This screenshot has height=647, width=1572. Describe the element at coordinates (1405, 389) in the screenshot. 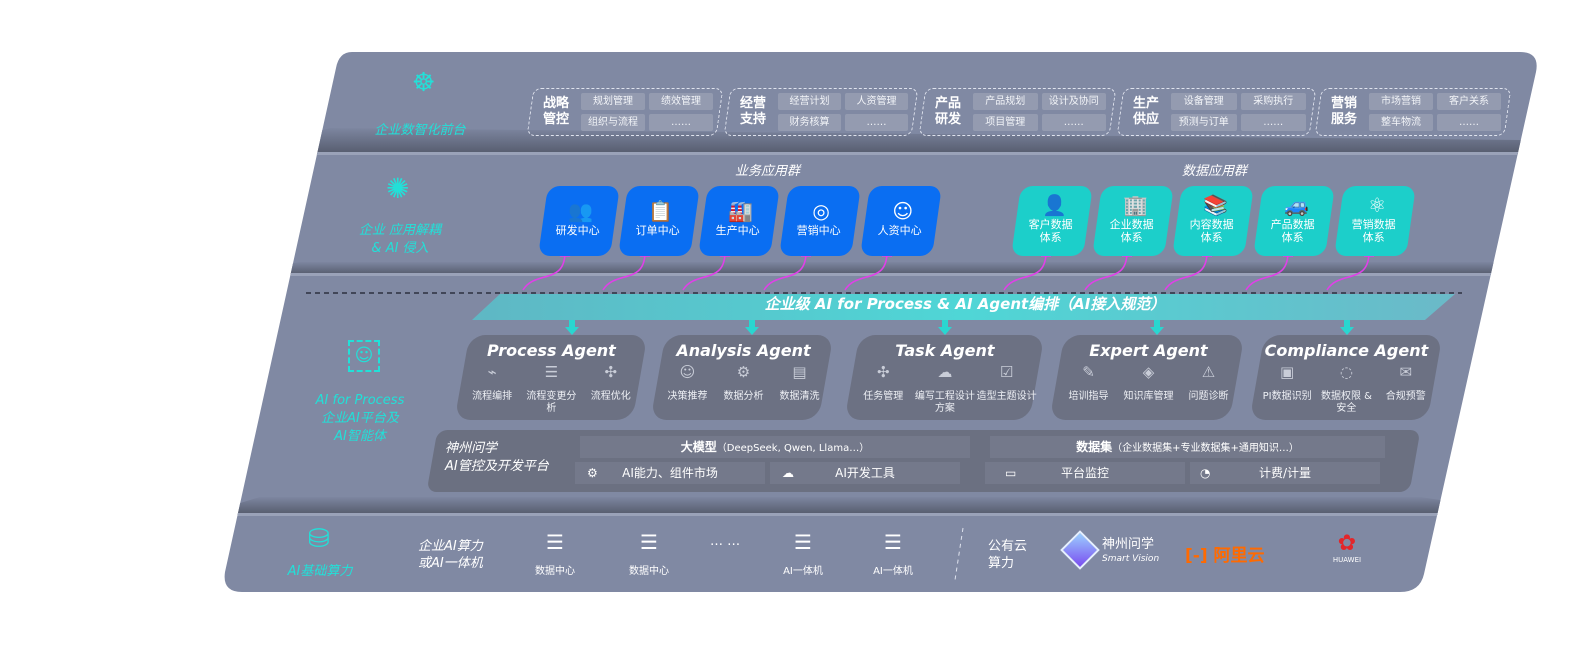

I see `agent-feature: ✉ 合规预警` at that location.